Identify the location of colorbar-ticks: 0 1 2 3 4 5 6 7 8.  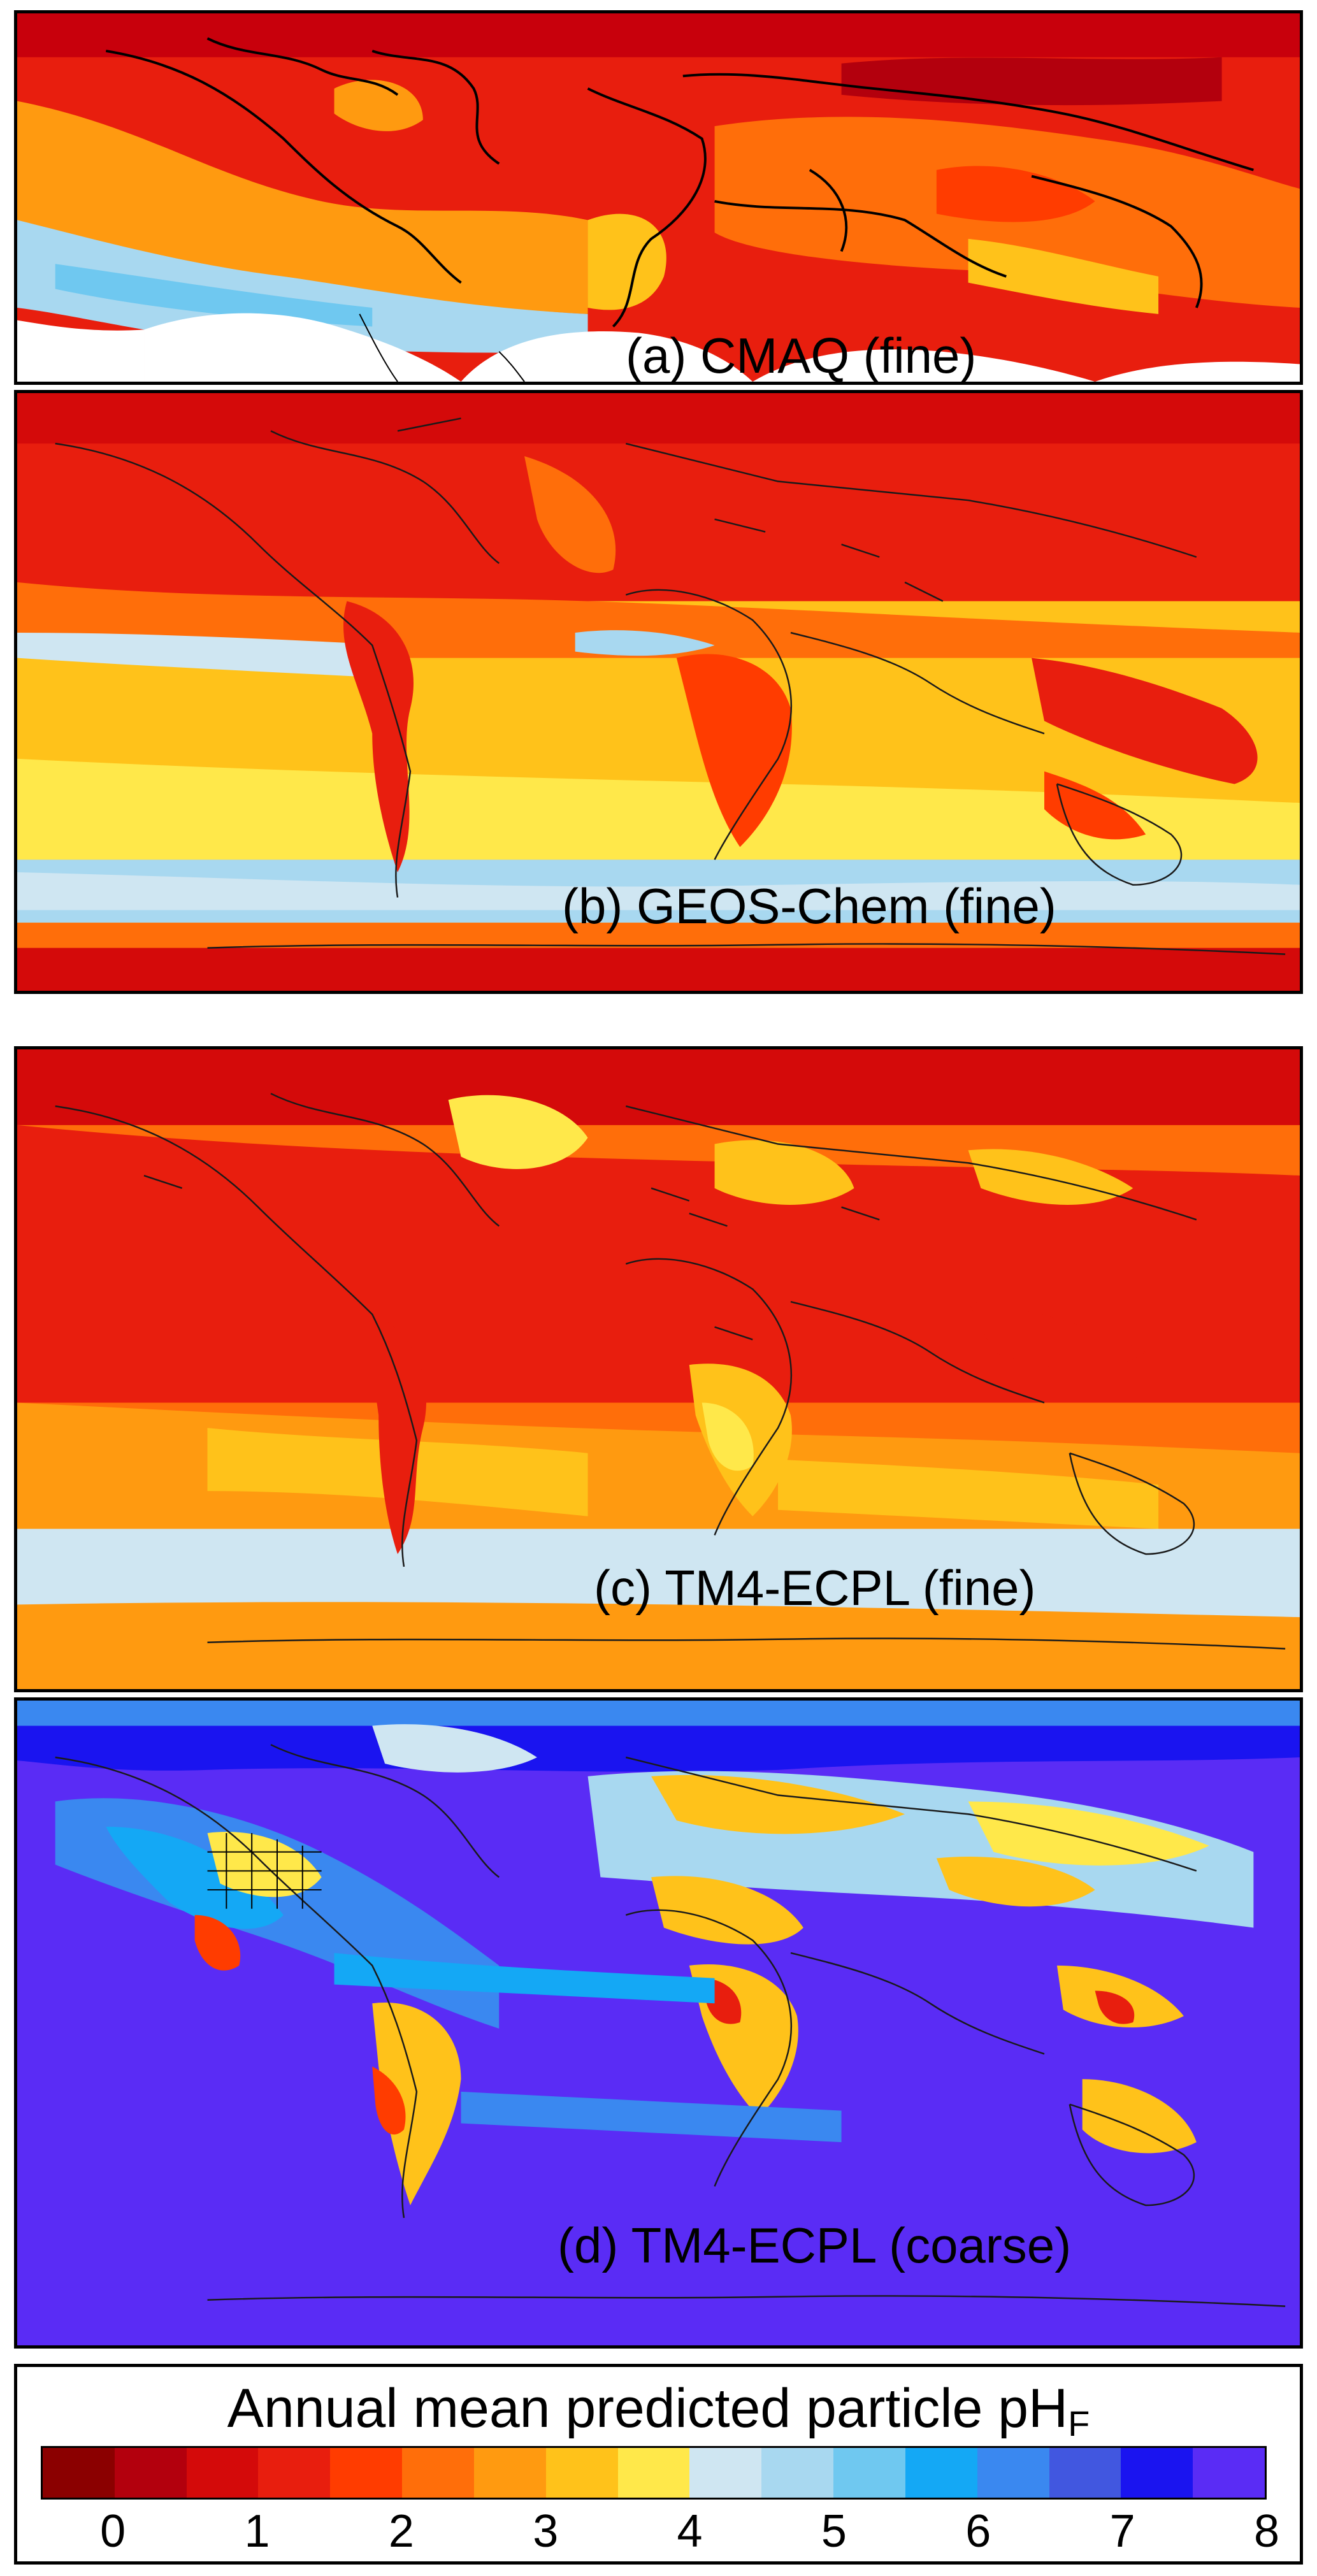
(660, 2532).